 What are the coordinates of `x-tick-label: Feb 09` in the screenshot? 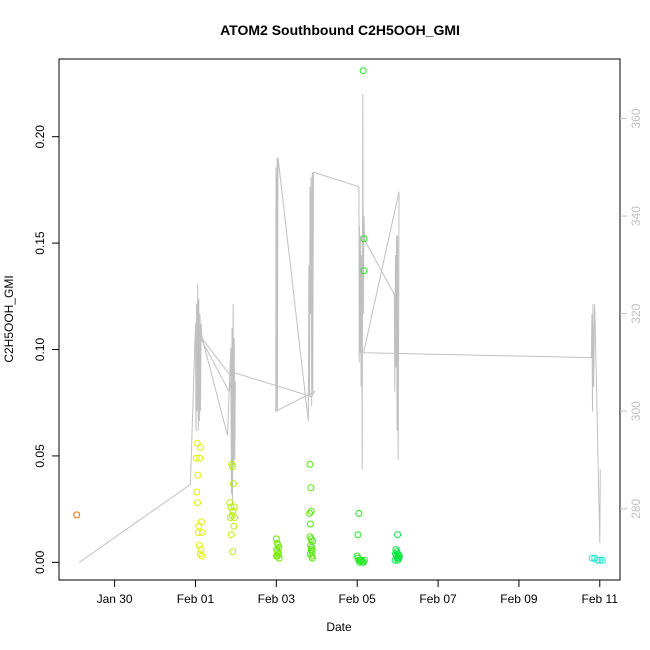 It's located at (519, 599).